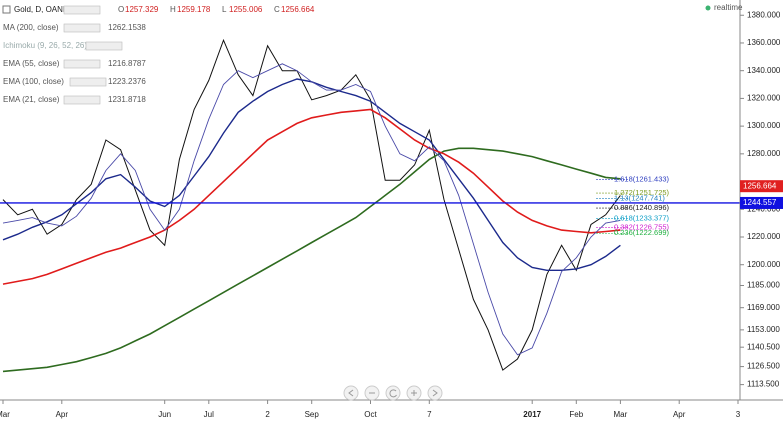 The height and width of the screenshot is (425, 783). Describe the element at coordinates (246, 9) in the screenshot. I see `ohlc-value: 1255.006` at that location.